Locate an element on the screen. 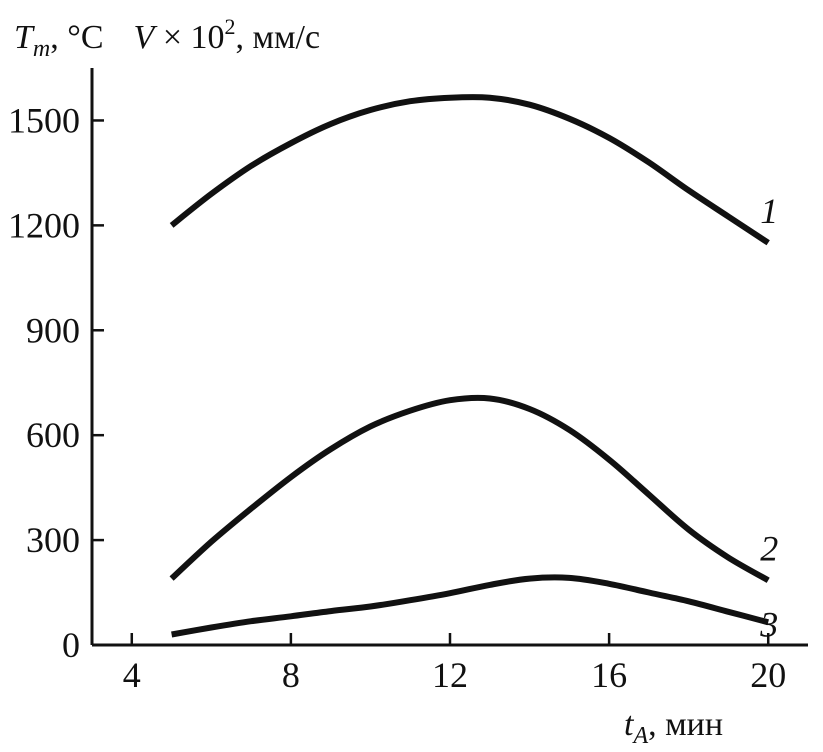 This screenshot has height=752, width=823. series-label-1: 1 is located at coordinates (769, 211).